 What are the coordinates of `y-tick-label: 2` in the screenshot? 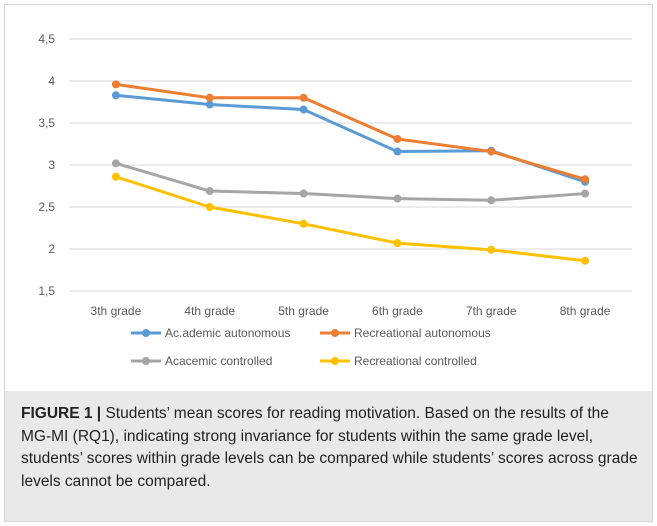 It's located at (51, 249).